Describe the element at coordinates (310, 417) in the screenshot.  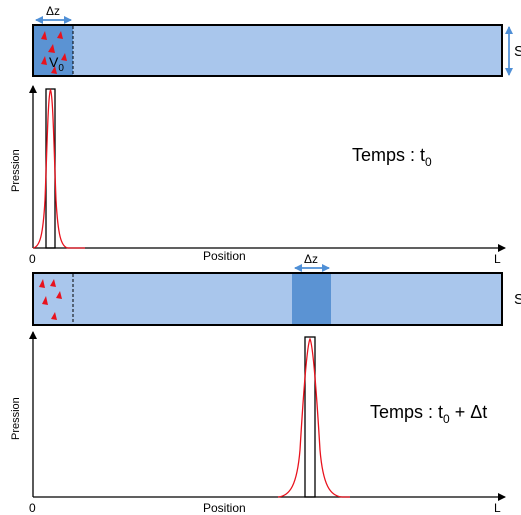
I see `pressure-pulse-rect-bottom` at that location.